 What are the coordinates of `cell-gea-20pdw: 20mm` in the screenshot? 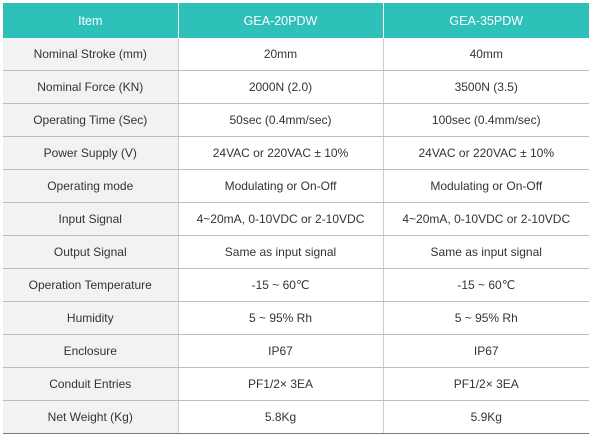 It's located at (280, 54).